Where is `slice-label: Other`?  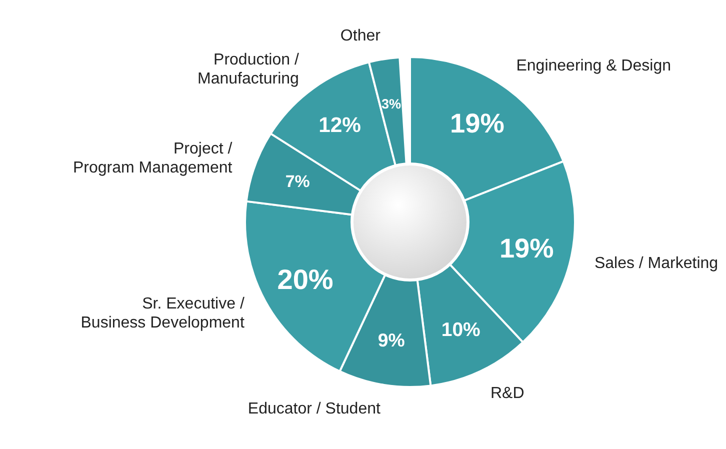
slice-label: Other is located at coordinates (361, 35).